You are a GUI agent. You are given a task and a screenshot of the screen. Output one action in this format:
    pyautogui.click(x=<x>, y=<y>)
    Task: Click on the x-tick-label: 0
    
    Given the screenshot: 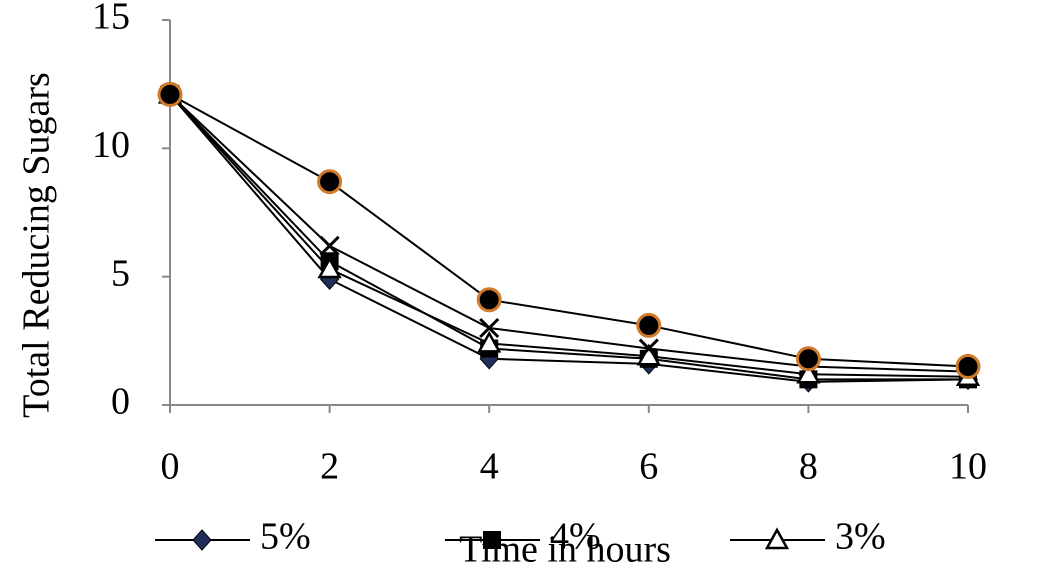 What is the action you would take?
    pyautogui.click(x=170, y=467)
    